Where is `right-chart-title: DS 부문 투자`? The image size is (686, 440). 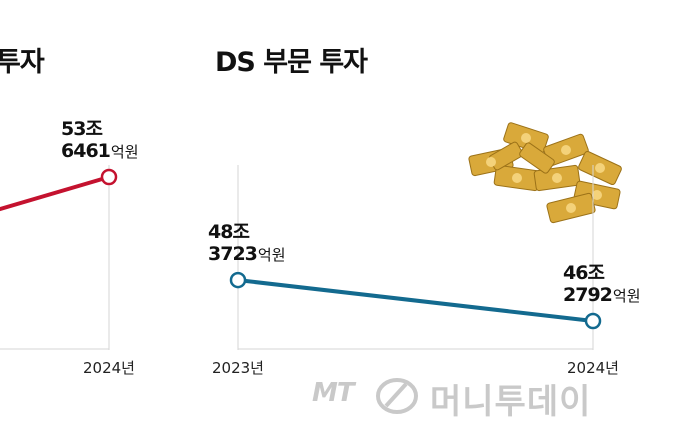
right-chart-title: DS 부문 투자 is located at coordinates (291, 62).